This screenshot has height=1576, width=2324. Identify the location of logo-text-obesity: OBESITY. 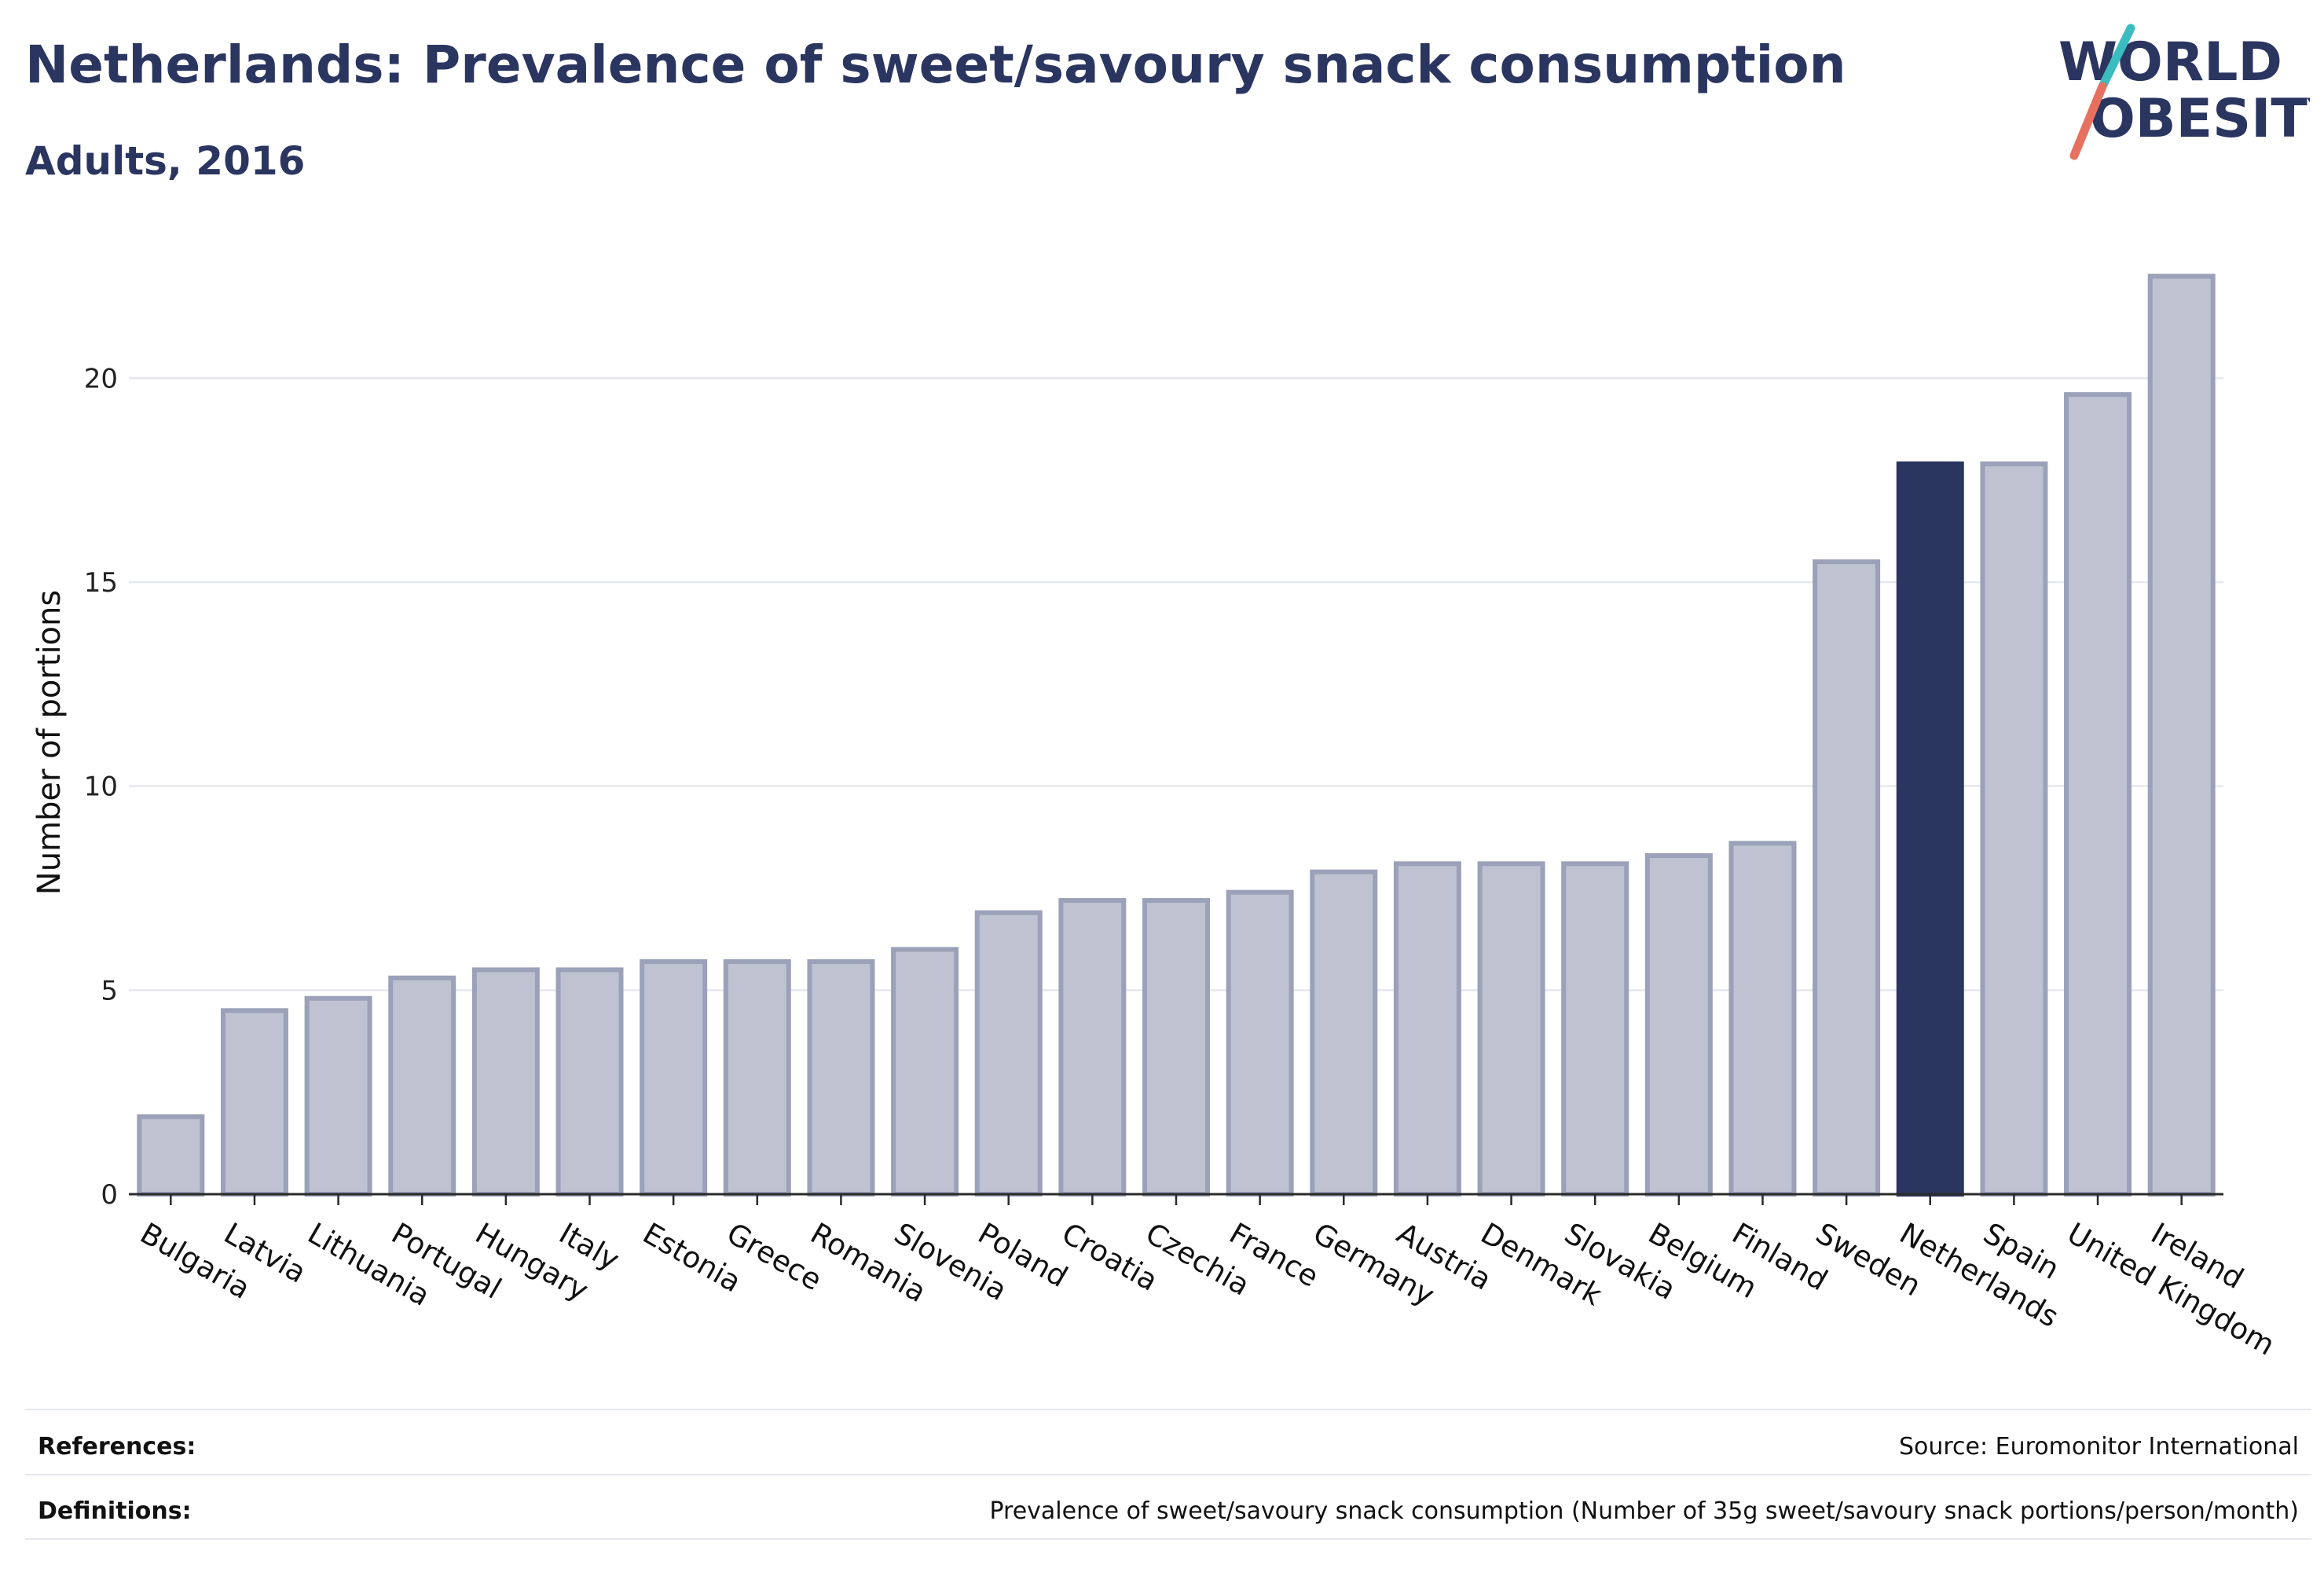
(2200, 119).